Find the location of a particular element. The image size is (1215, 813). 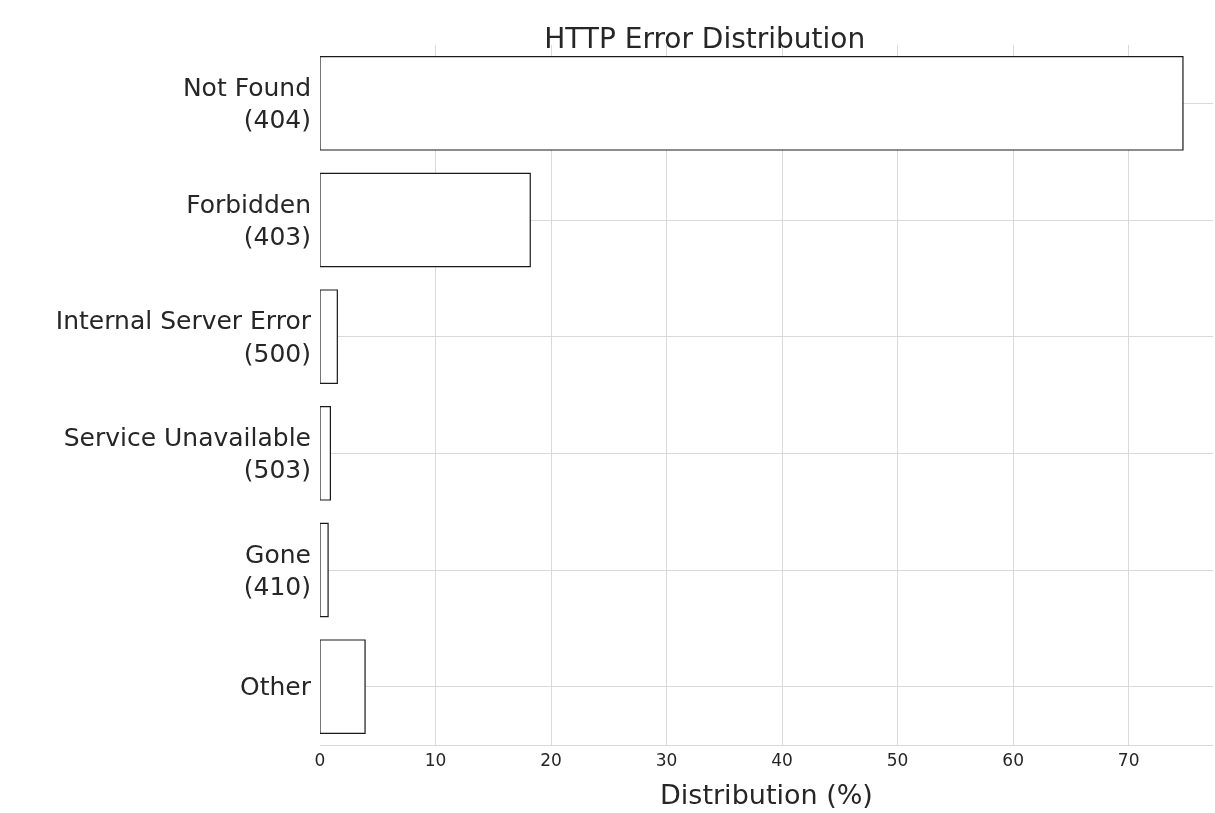

x-axis-title: Distribution (%) is located at coordinates (766, 794).